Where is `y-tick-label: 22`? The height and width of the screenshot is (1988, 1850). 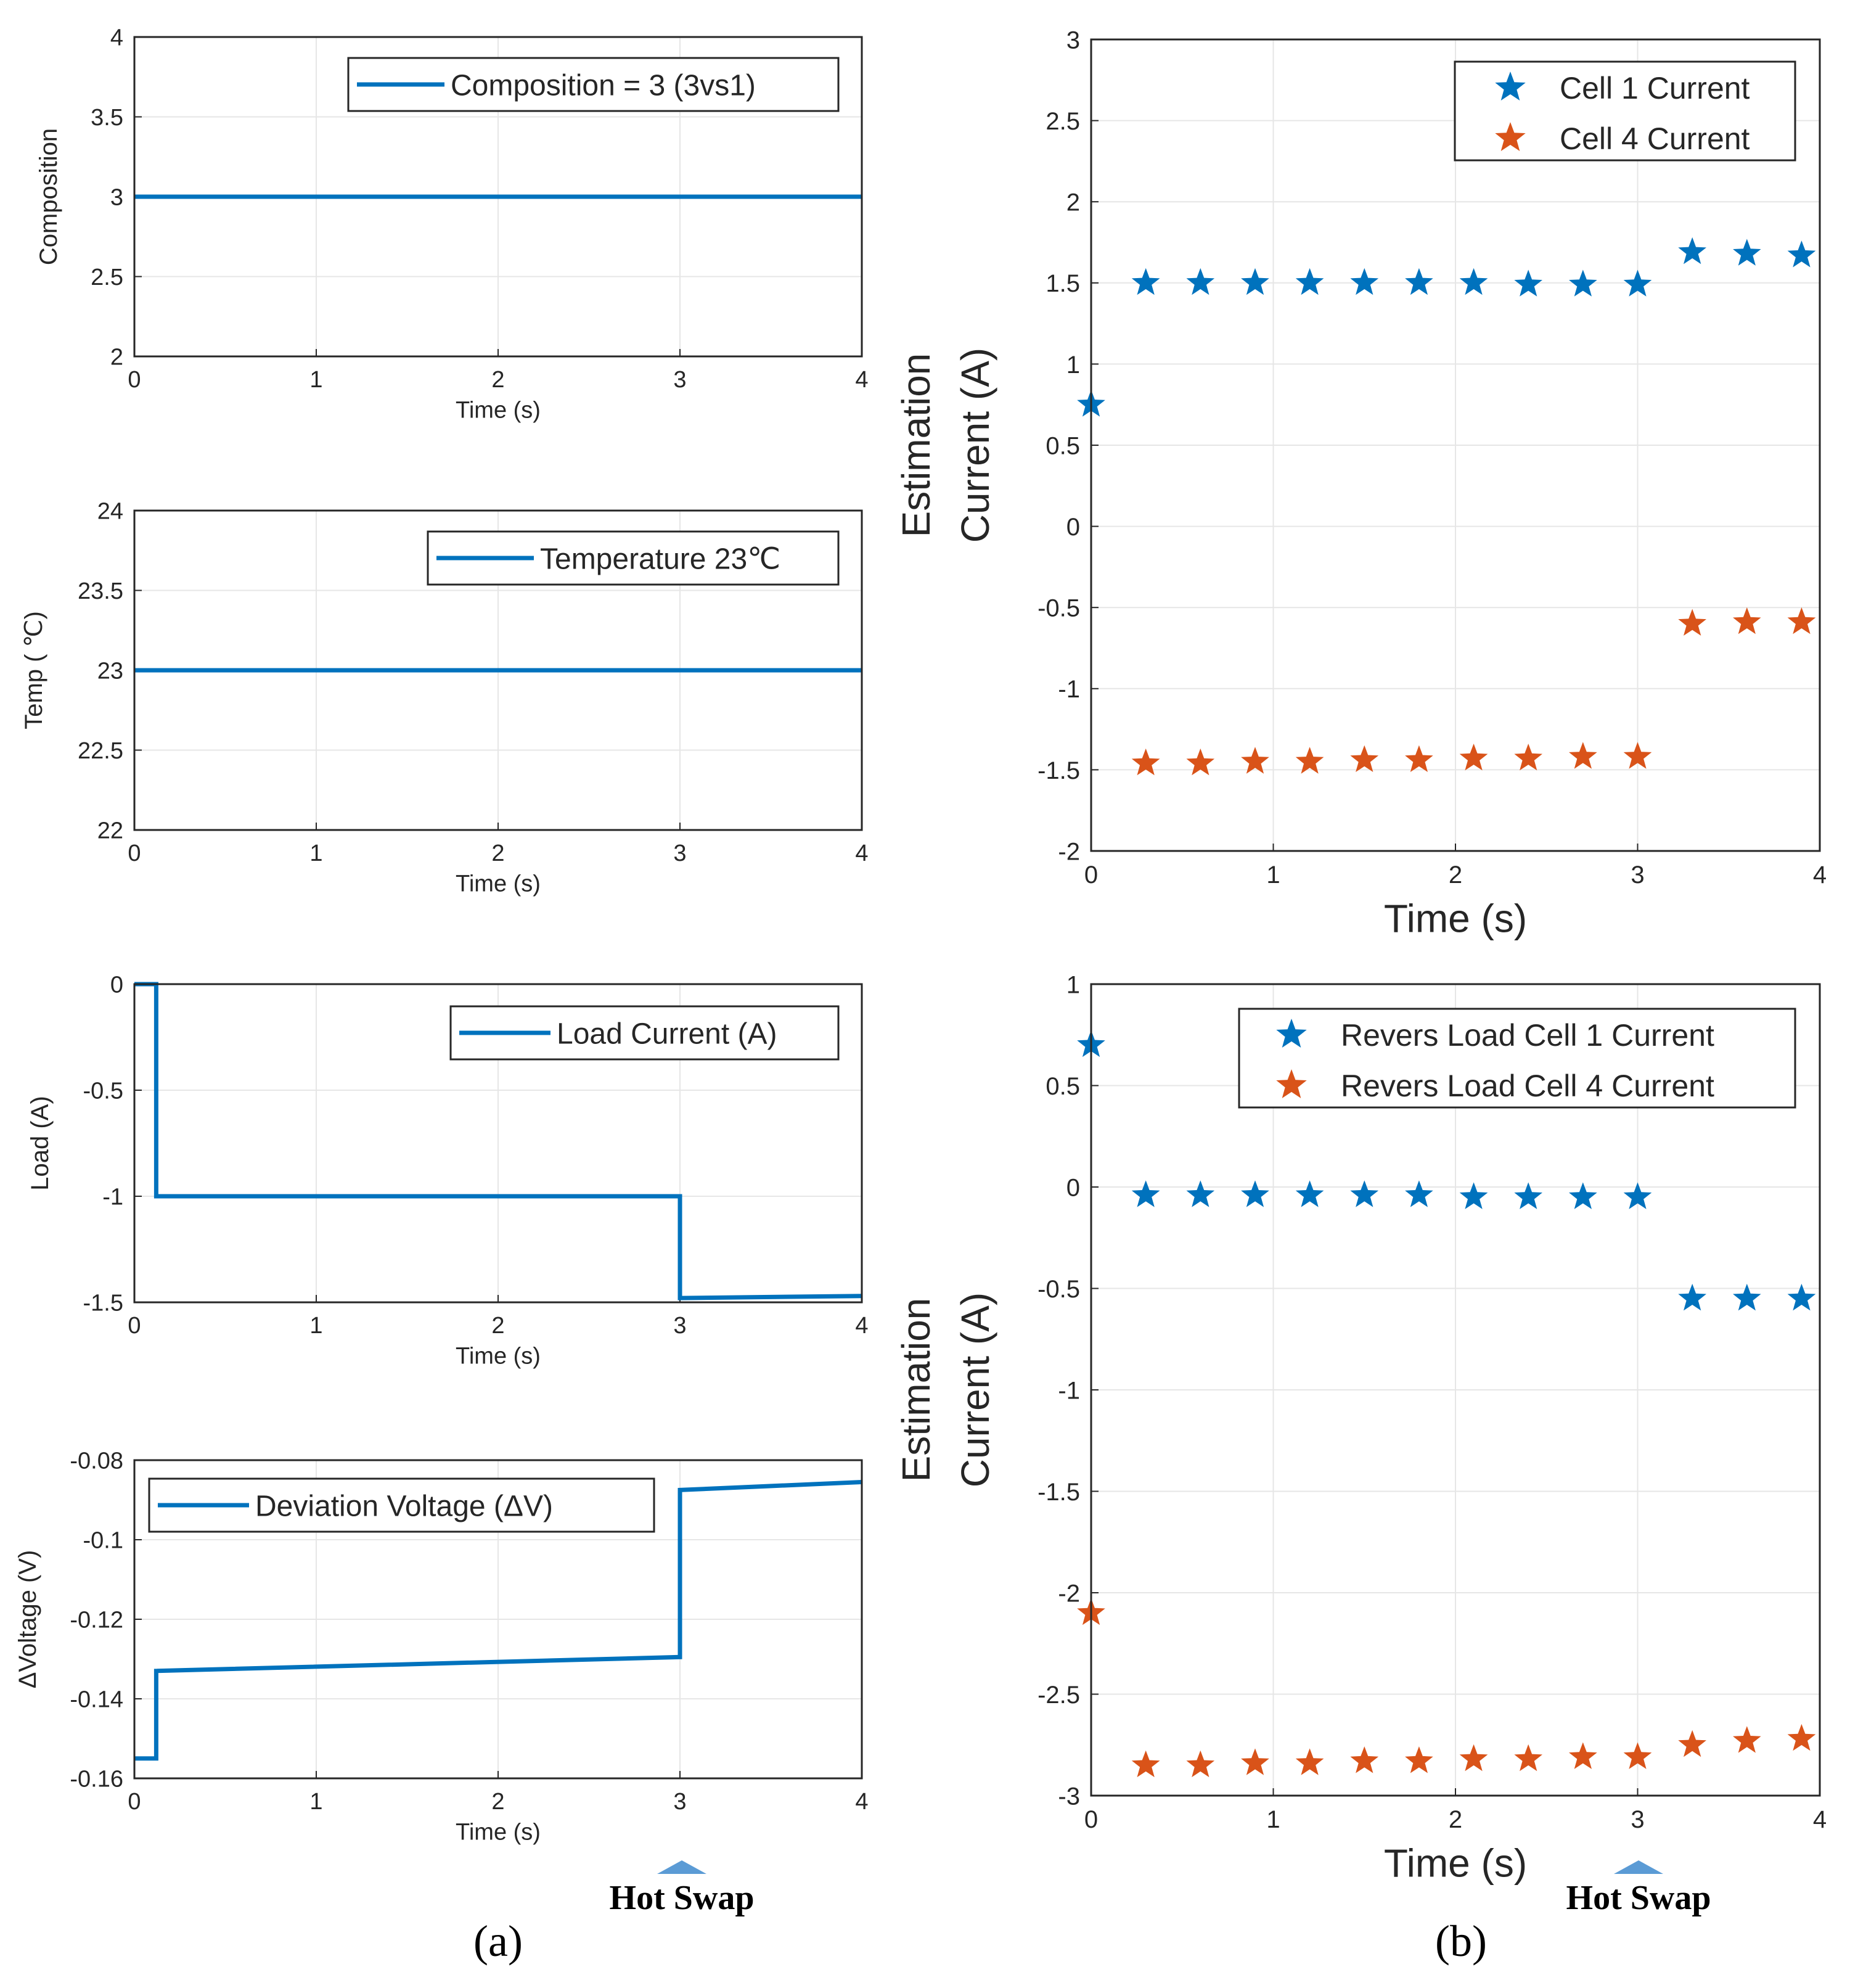
y-tick-label: 22 is located at coordinates (110, 831).